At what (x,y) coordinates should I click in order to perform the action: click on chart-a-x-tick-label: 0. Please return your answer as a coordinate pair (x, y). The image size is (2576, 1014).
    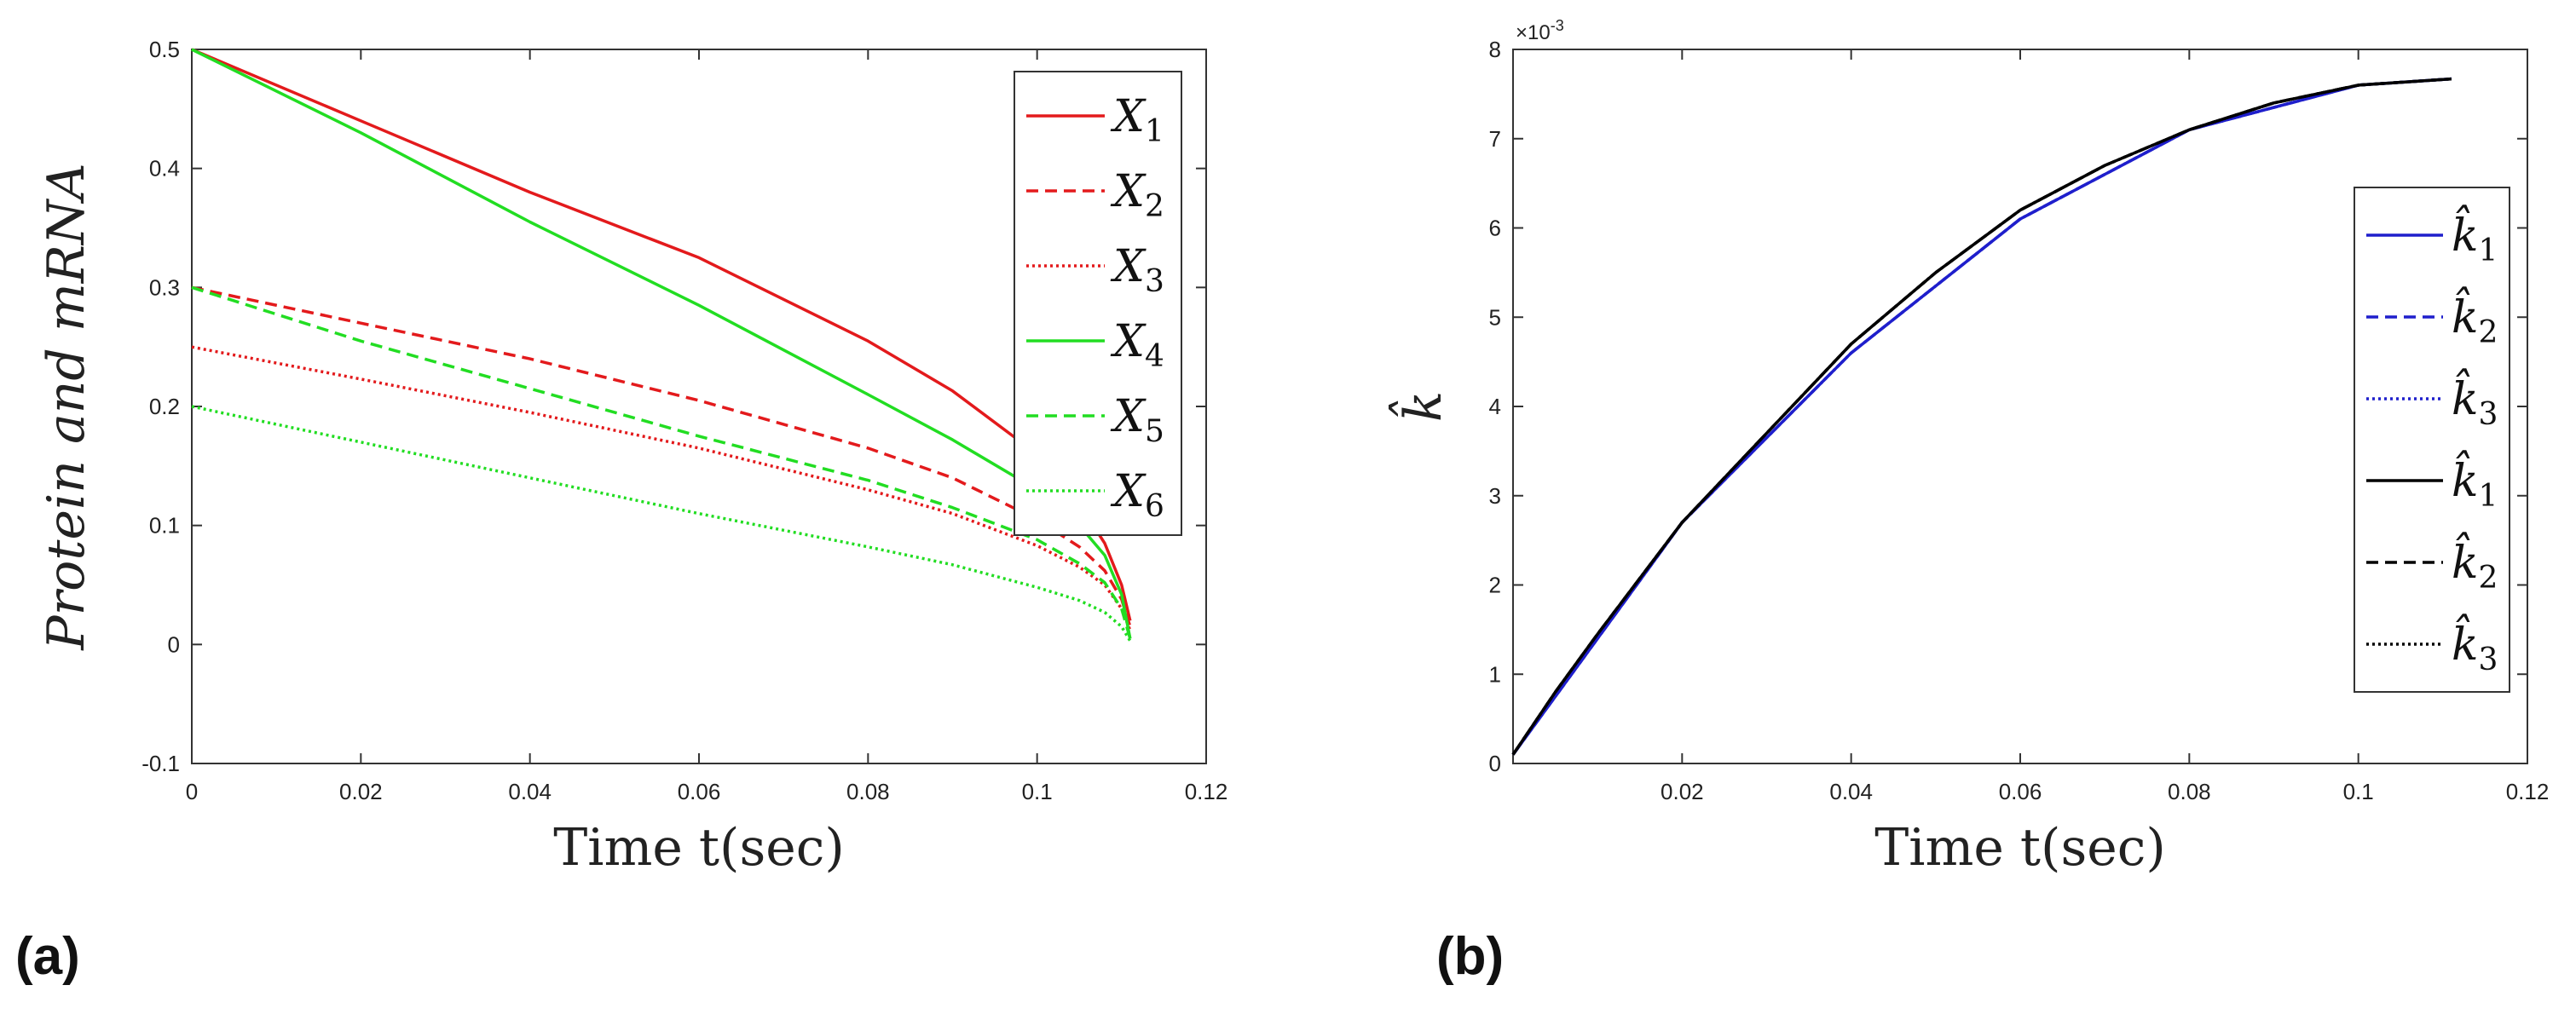
    Looking at the image, I should click on (192, 791).